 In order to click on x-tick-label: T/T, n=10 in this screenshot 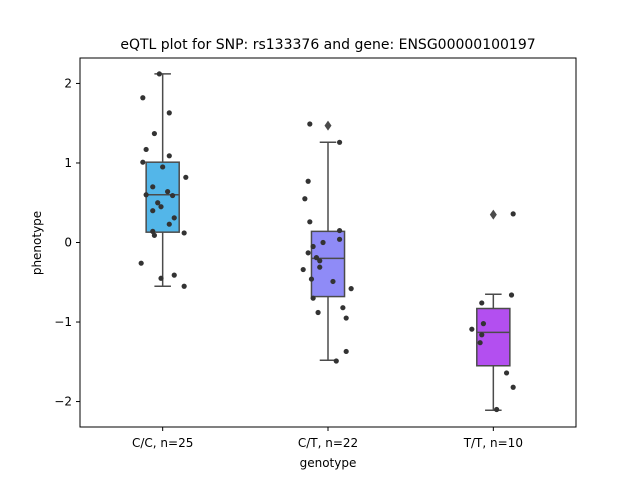, I will do `click(493, 443)`.